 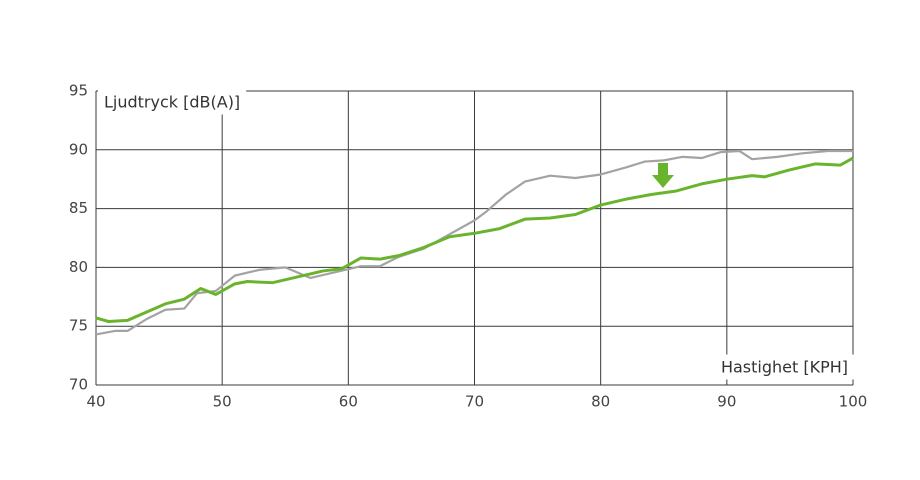 What do you see at coordinates (78, 385) in the screenshot?
I see `y-tick-label: 70` at bounding box center [78, 385].